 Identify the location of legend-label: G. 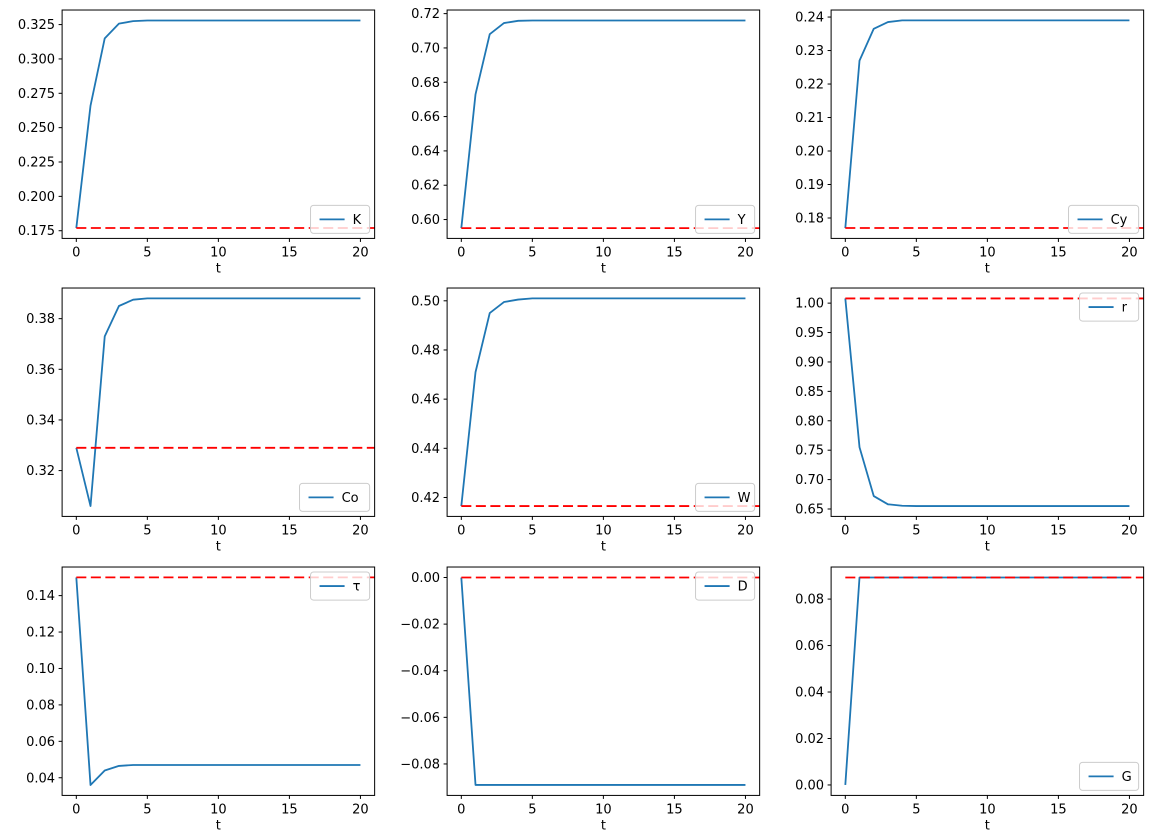
(1127, 777).